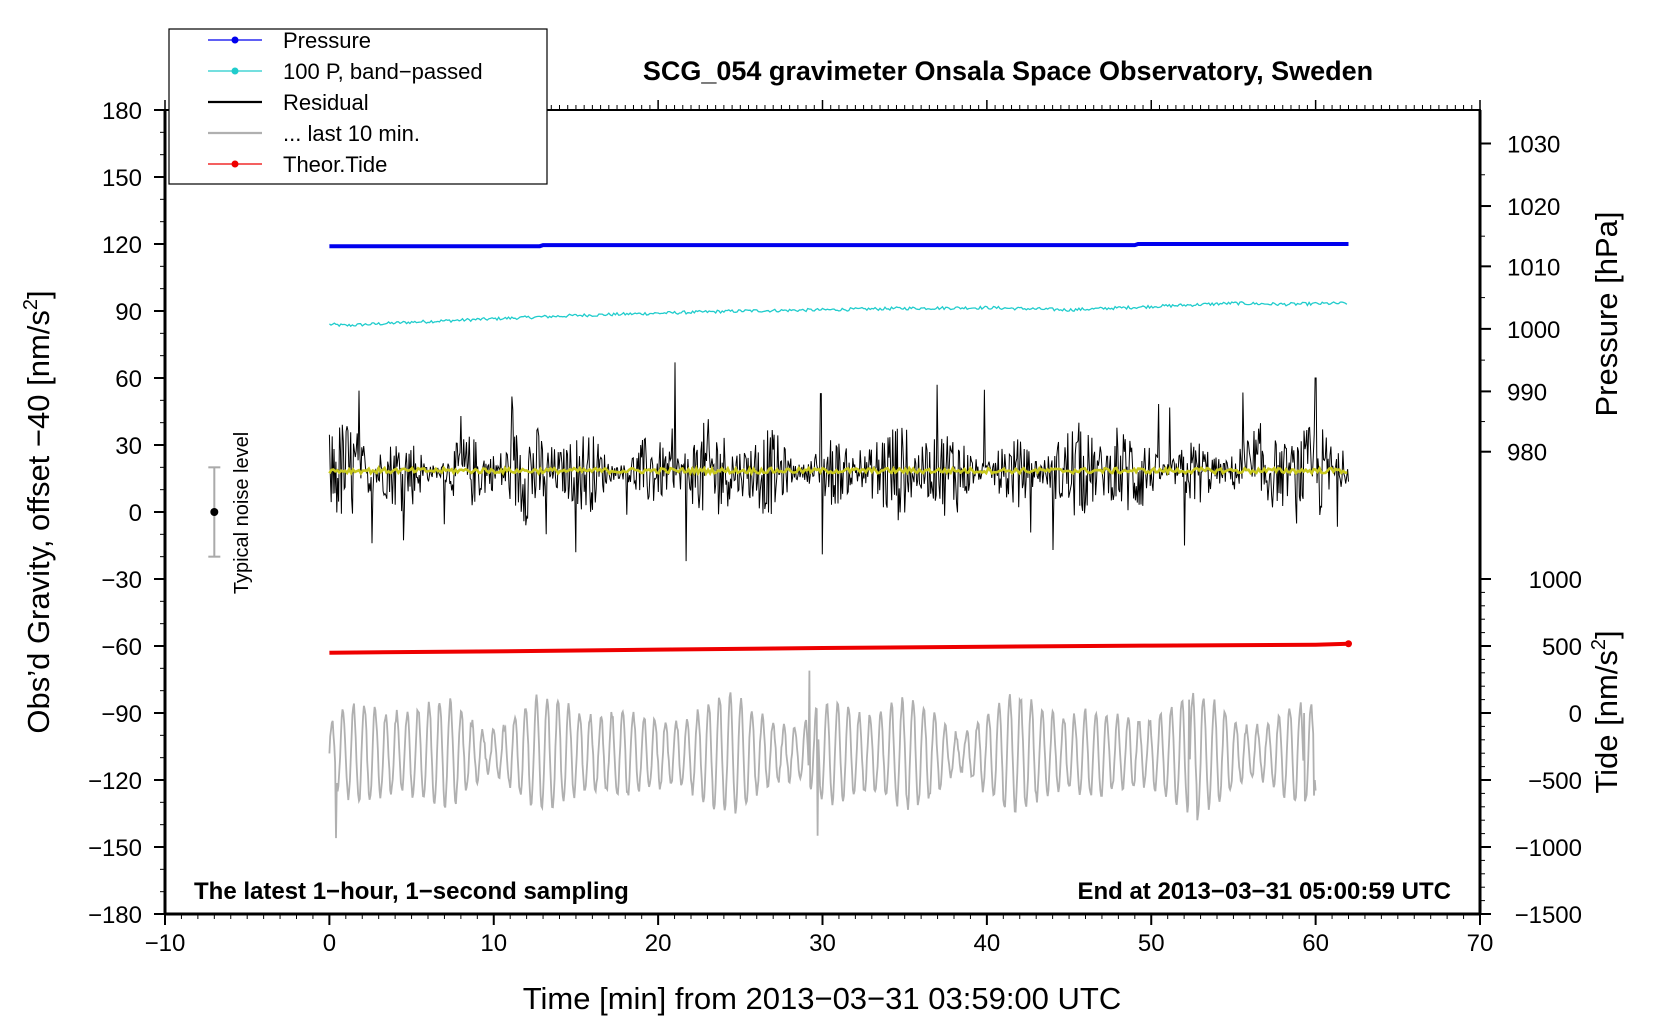 Image resolution: width=1660 pixels, height=1020 pixels. Describe the element at coordinates (242, 513) in the screenshot. I see `noise-level-label: Typical noise level` at that location.